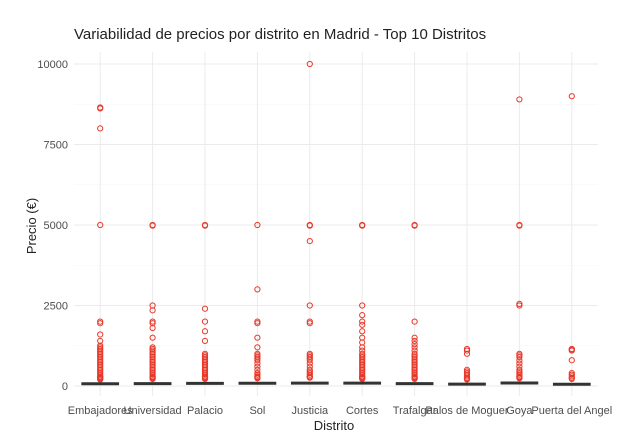 The width and height of the screenshot is (640, 436). I want to click on x-tick-label: Palos de Moguer, so click(466, 411).